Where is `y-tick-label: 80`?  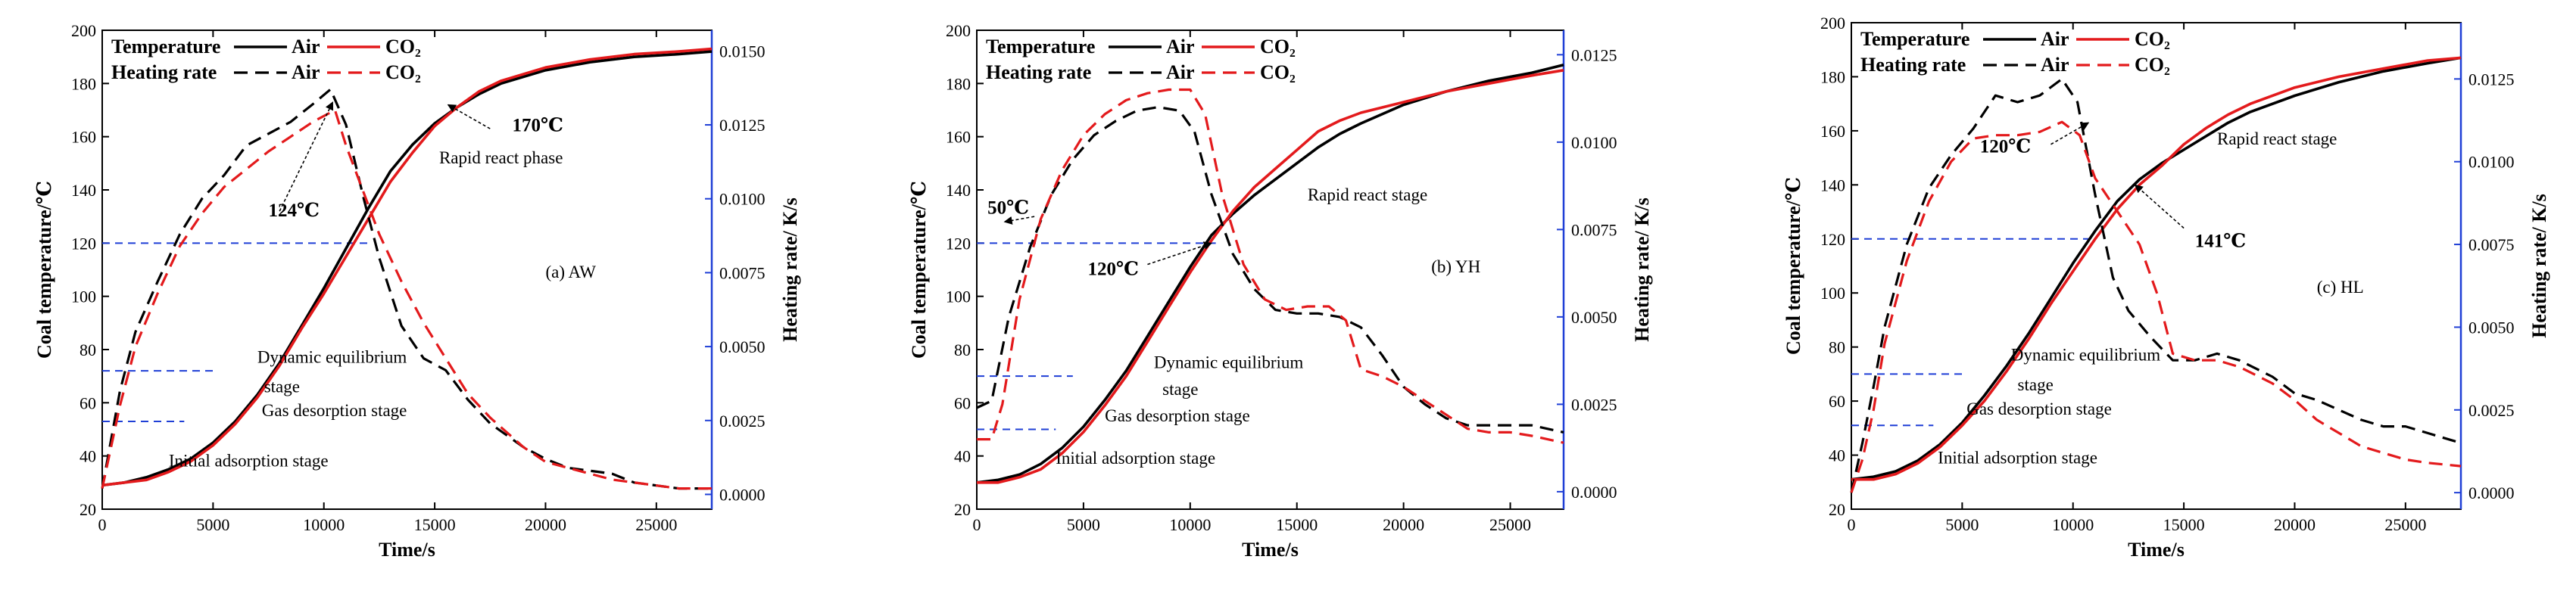 y-tick-label: 80 is located at coordinates (1837, 348).